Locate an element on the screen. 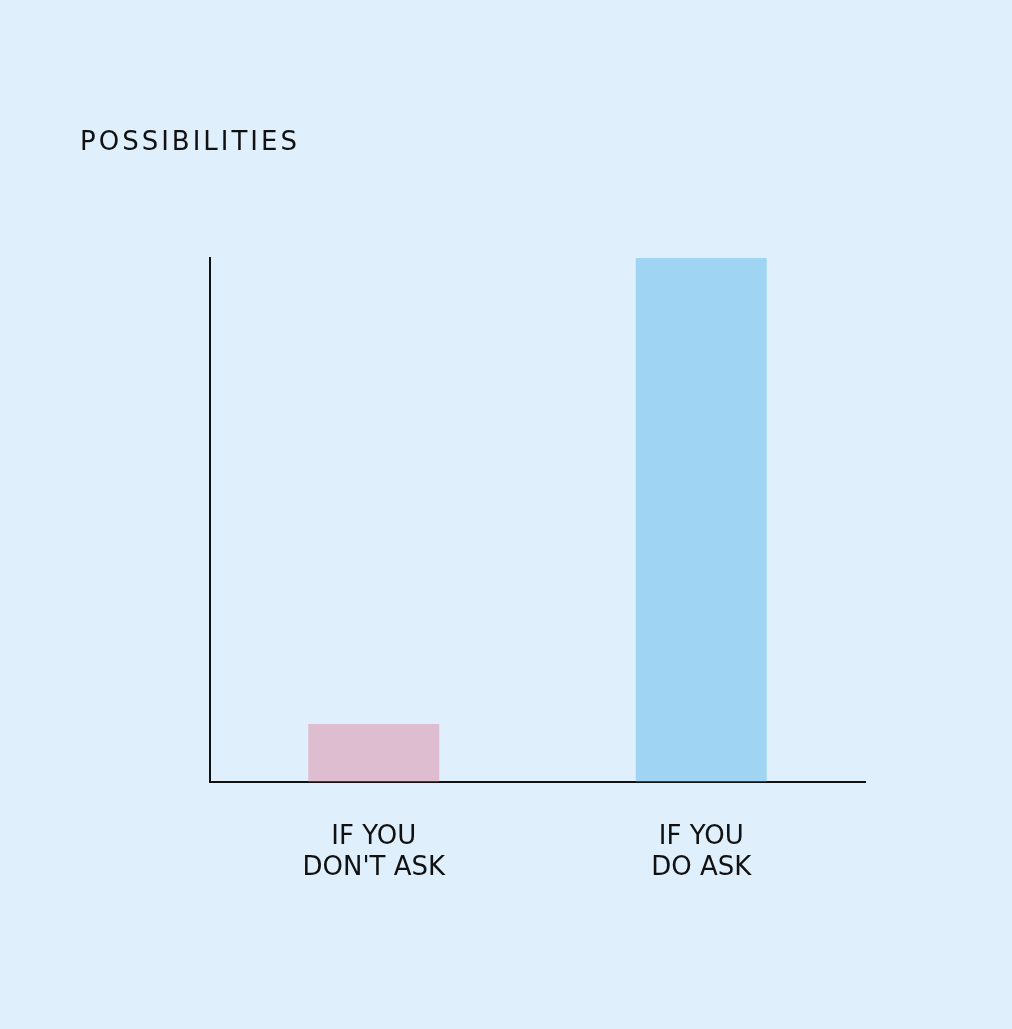  x-tick-label: IF YOU DON'T ASK is located at coordinates (374, 850).